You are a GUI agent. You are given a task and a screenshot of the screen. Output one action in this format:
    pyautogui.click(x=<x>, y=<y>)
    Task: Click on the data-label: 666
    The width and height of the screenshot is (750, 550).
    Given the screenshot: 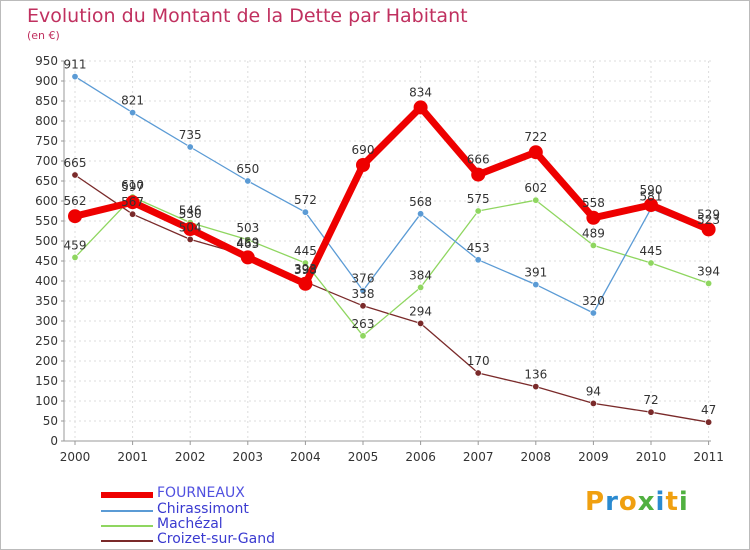 What is the action you would take?
    pyautogui.click(x=478, y=160)
    